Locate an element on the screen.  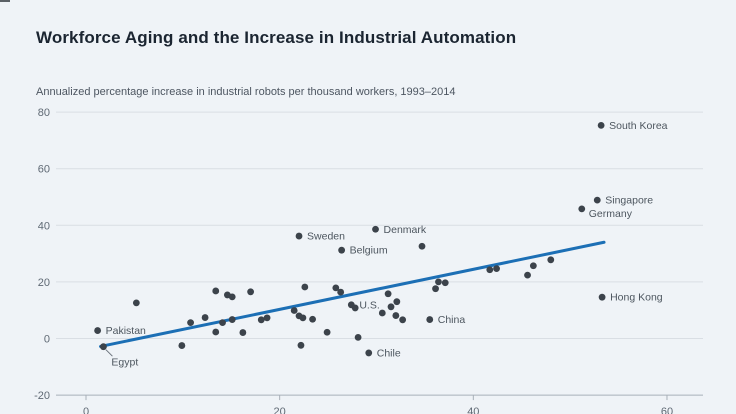
data-point-belgium is located at coordinates (342, 250).